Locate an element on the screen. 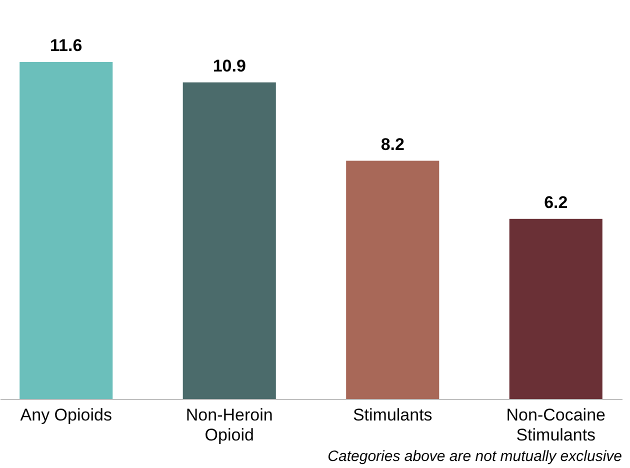 This screenshot has height=468, width=630. x-tick-label: Non-Heroin Opioid is located at coordinates (229, 425).